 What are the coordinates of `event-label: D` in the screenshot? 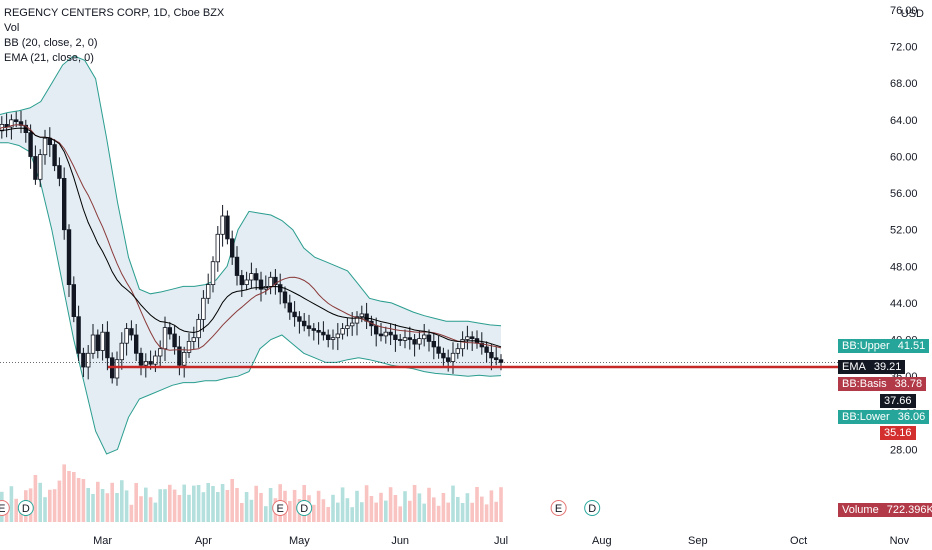 It's located at (592, 509).